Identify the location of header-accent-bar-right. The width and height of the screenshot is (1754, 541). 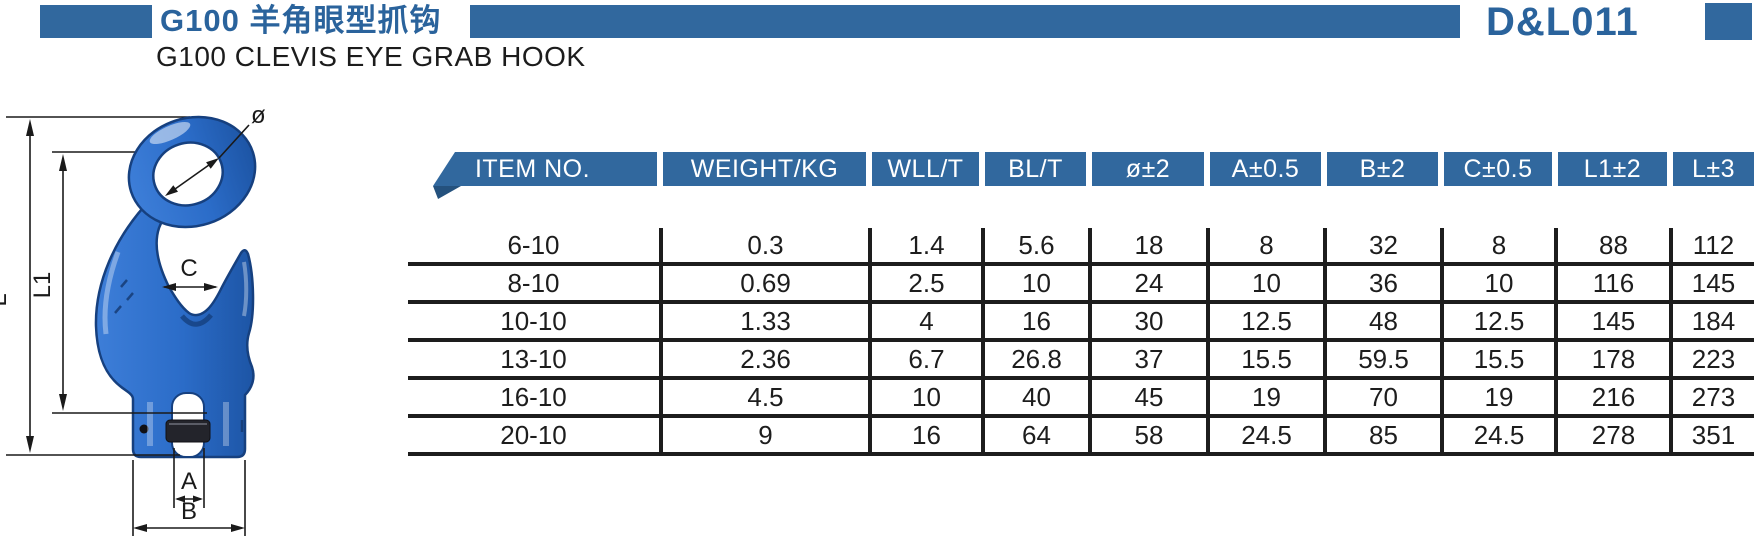
(1728, 21).